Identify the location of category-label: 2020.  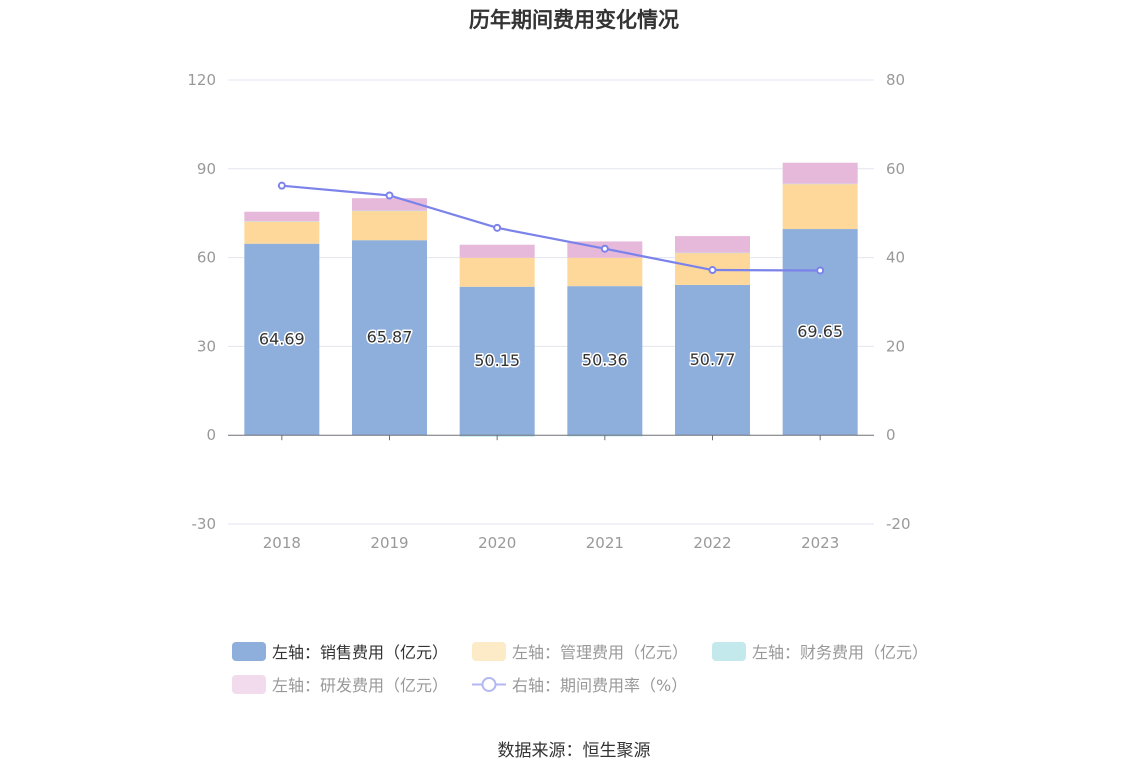
(497, 543).